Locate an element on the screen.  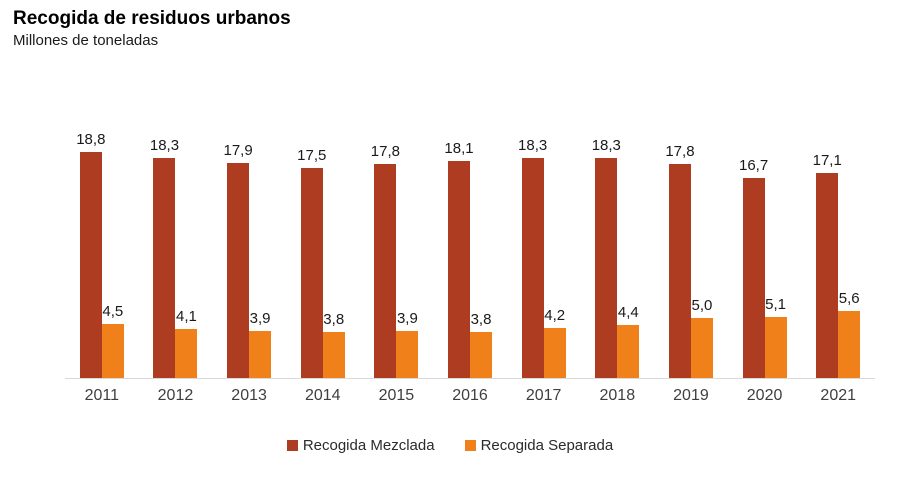
x-axis-tick-label-2012: 2012 is located at coordinates (175, 395).